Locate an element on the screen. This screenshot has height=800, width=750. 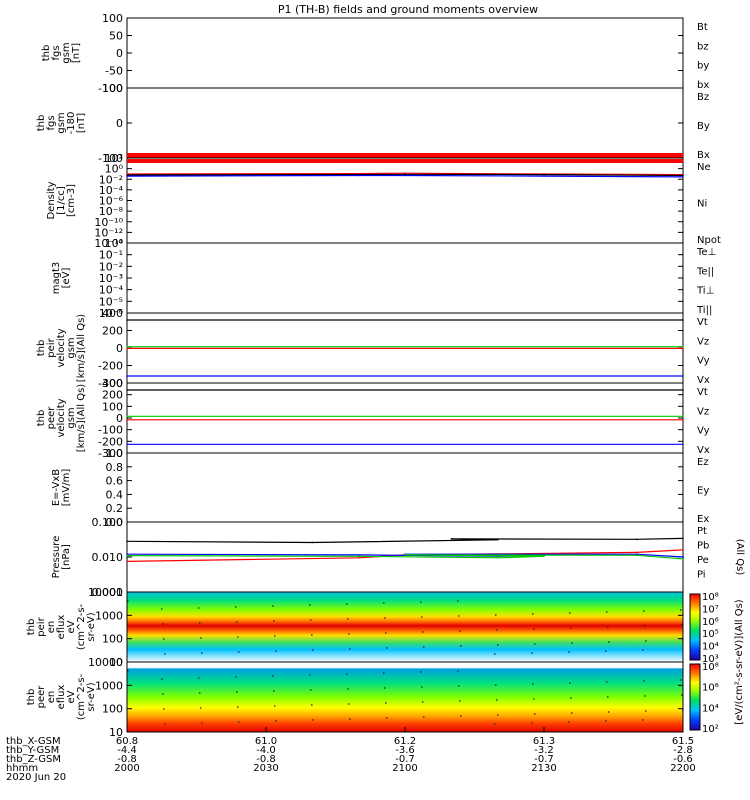
y-axis-label: thb peer en eflux eV (cm^2-s-sr-eV) is located at coordinates (61, 696).